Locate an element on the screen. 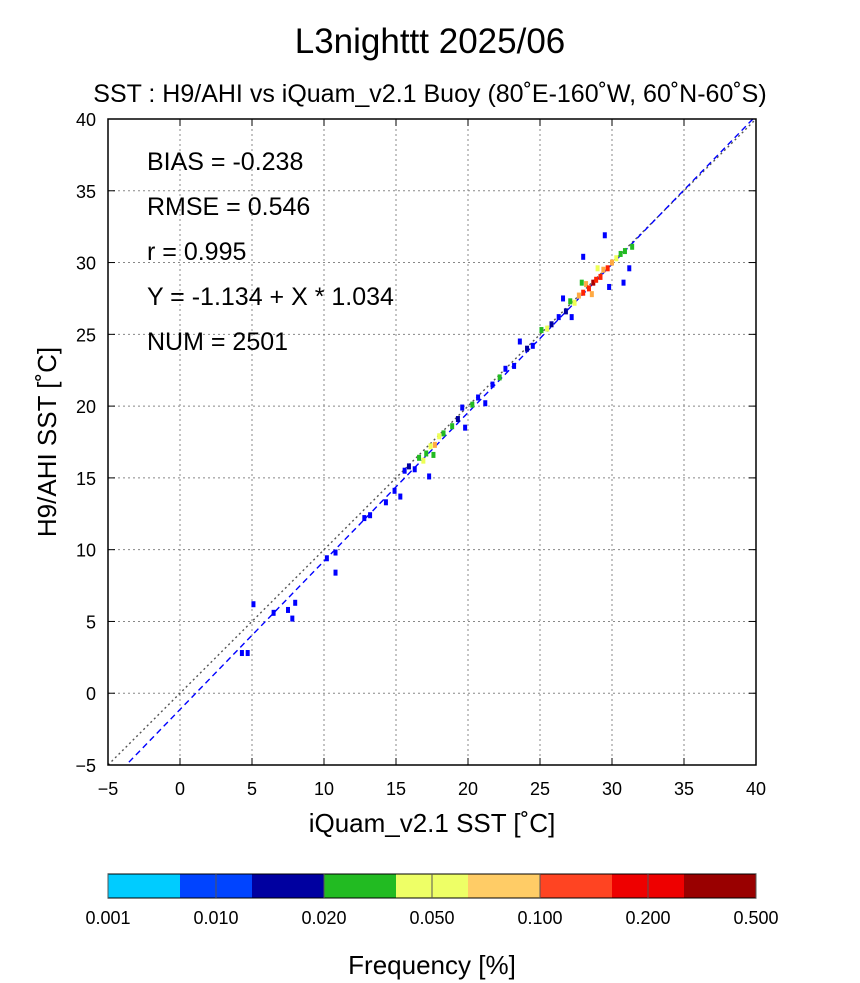 Image resolution: width=860 pixels, height=983 pixels. x-tick-label: 30 is located at coordinates (612, 789).